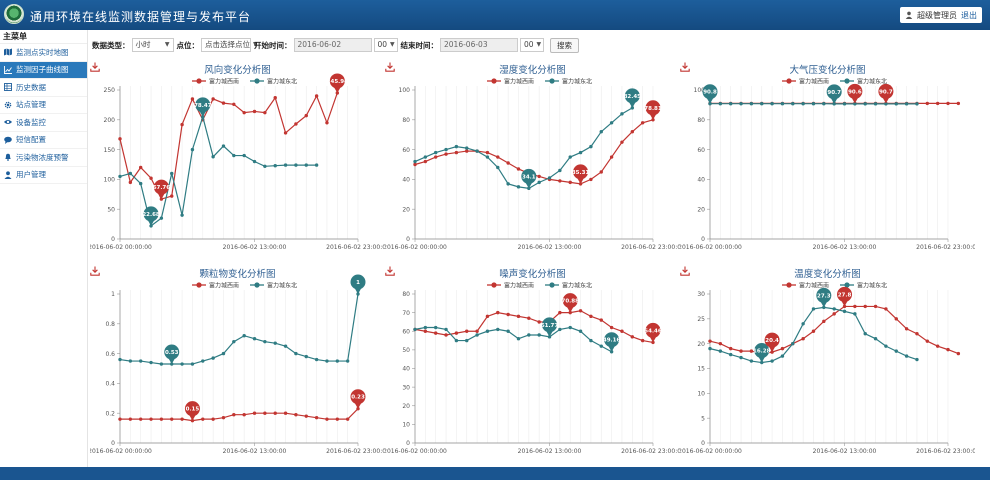 This screenshot has height=480, width=990. I want to click on point-select: 点击选择点位 ▼, so click(229, 45).